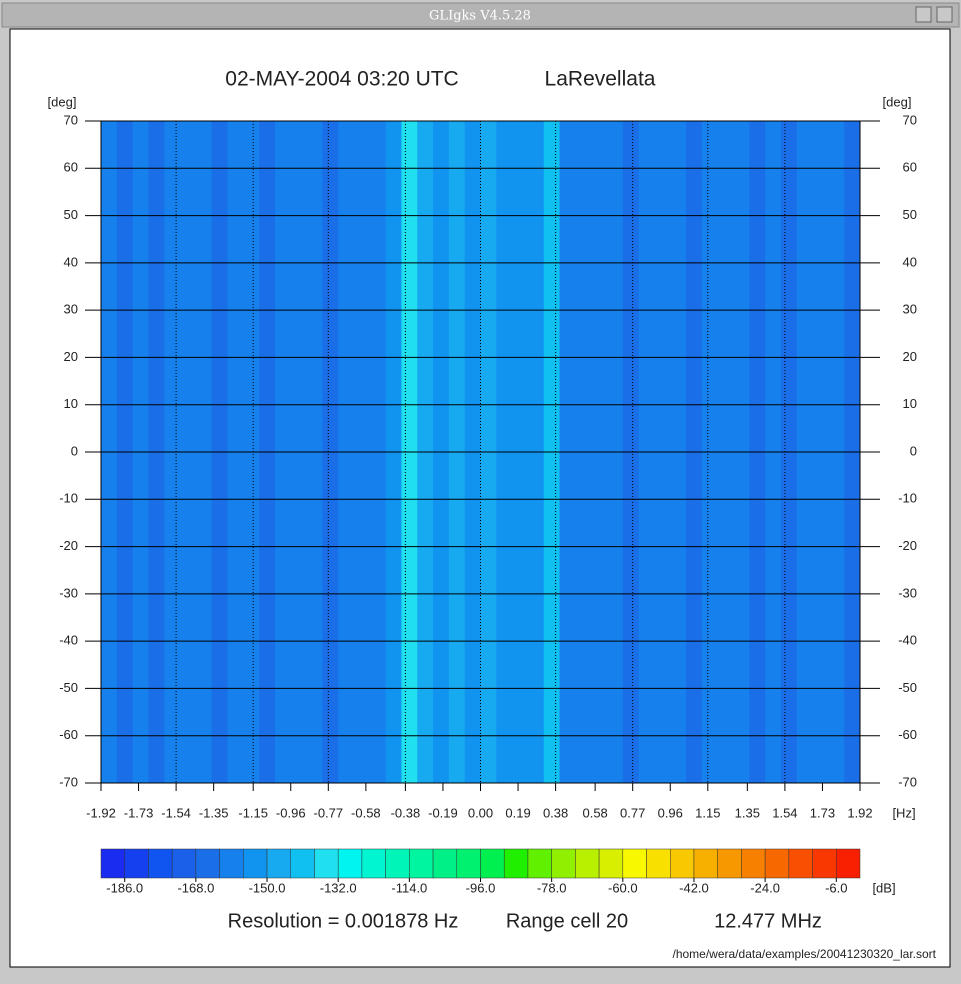 The height and width of the screenshot is (984, 961). I want to click on colorbar-tick-label: -24.0, so click(765, 887).